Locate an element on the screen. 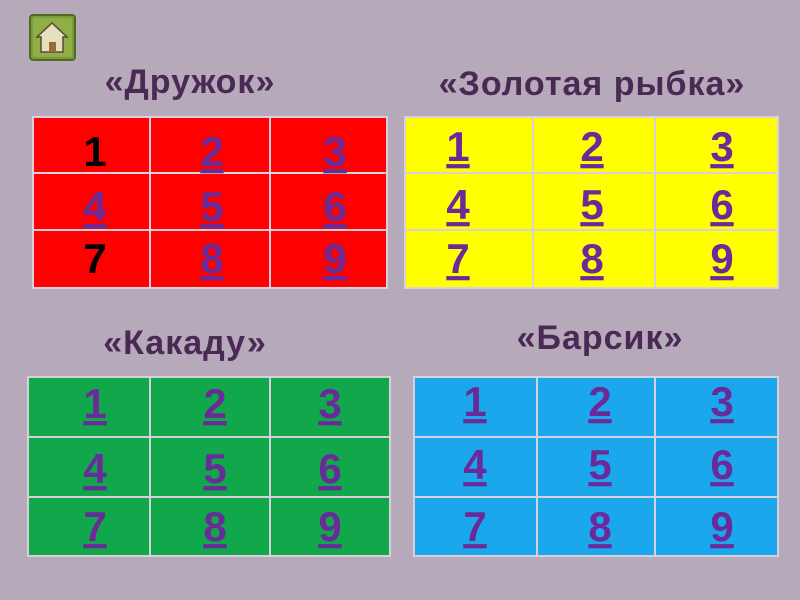 The height and width of the screenshot is (600, 800). question-number: 1 is located at coordinates (94, 151).